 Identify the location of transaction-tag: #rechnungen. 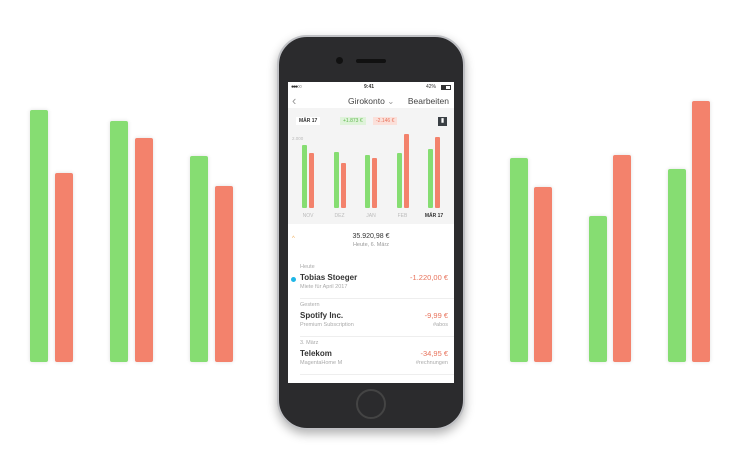
(431, 363).